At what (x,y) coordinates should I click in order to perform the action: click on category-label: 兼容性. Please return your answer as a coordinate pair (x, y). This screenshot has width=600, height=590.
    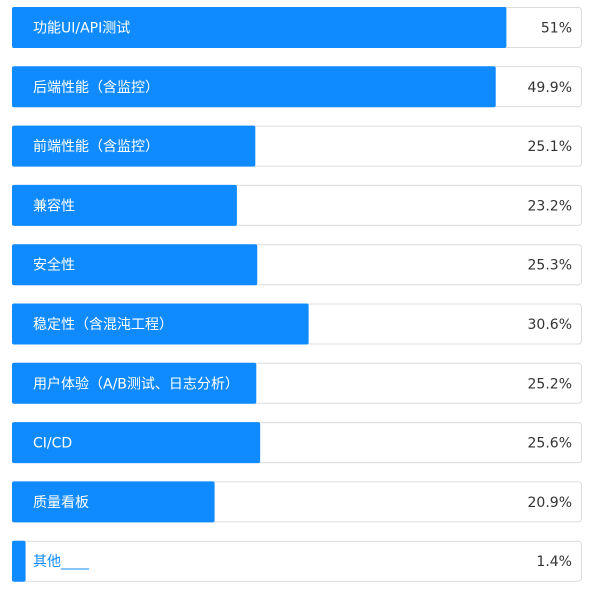
    Looking at the image, I should click on (54, 205).